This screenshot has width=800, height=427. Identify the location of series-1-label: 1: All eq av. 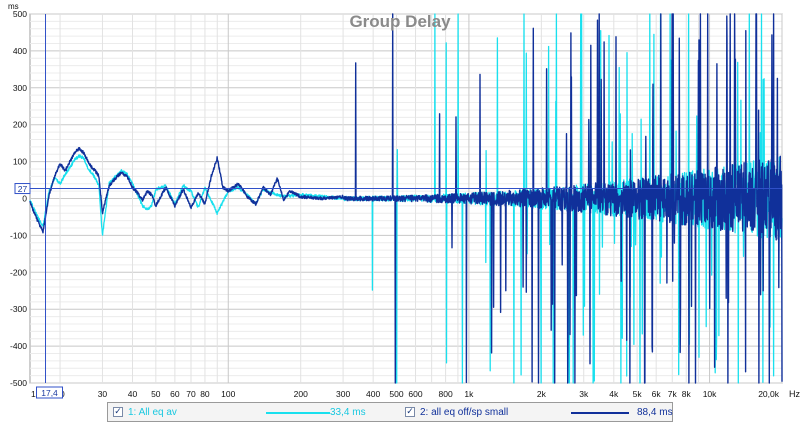
(152, 412).